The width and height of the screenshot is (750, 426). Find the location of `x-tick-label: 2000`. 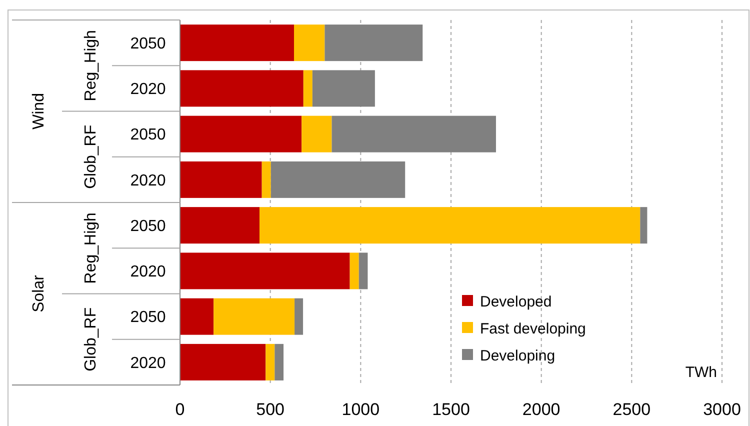

x-tick-label: 2000 is located at coordinates (541, 409).